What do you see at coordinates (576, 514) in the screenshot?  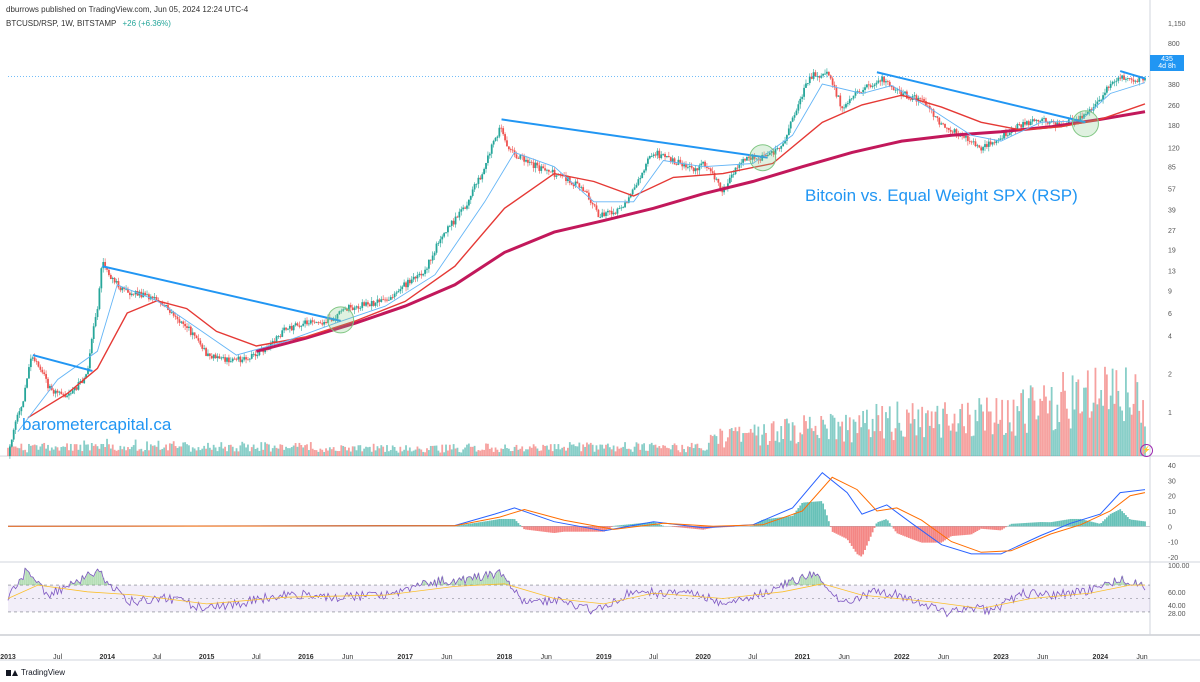 I see `macd-signal-line` at bounding box center [576, 514].